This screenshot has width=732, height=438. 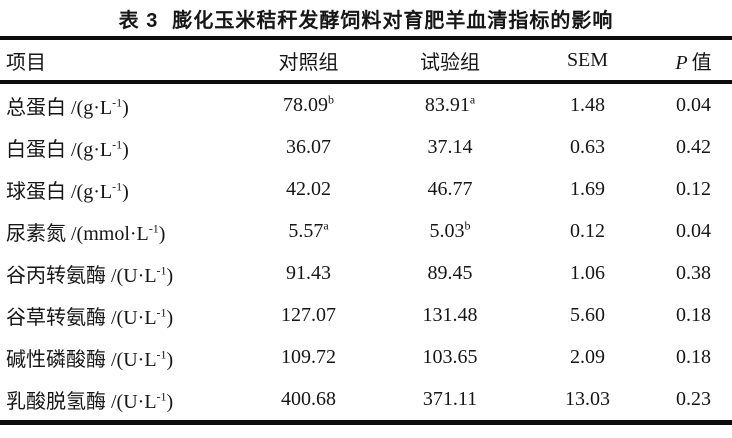 What do you see at coordinates (450, 272) in the screenshot?
I see `test-value: 89.45` at bounding box center [450, 272].